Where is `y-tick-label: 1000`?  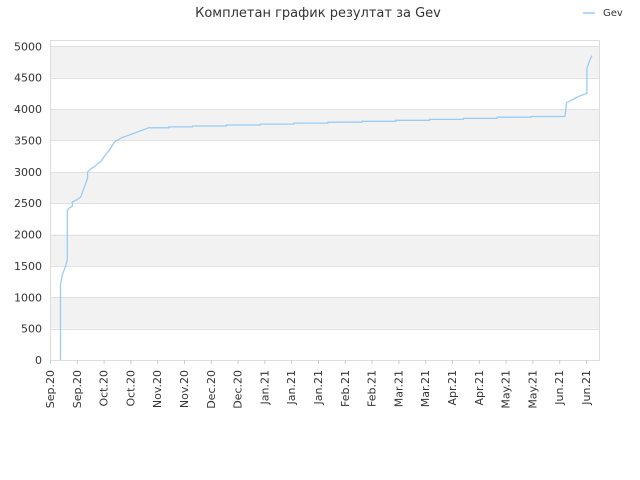
y-tick-label: 1000 is located at coordinates (28, 297).